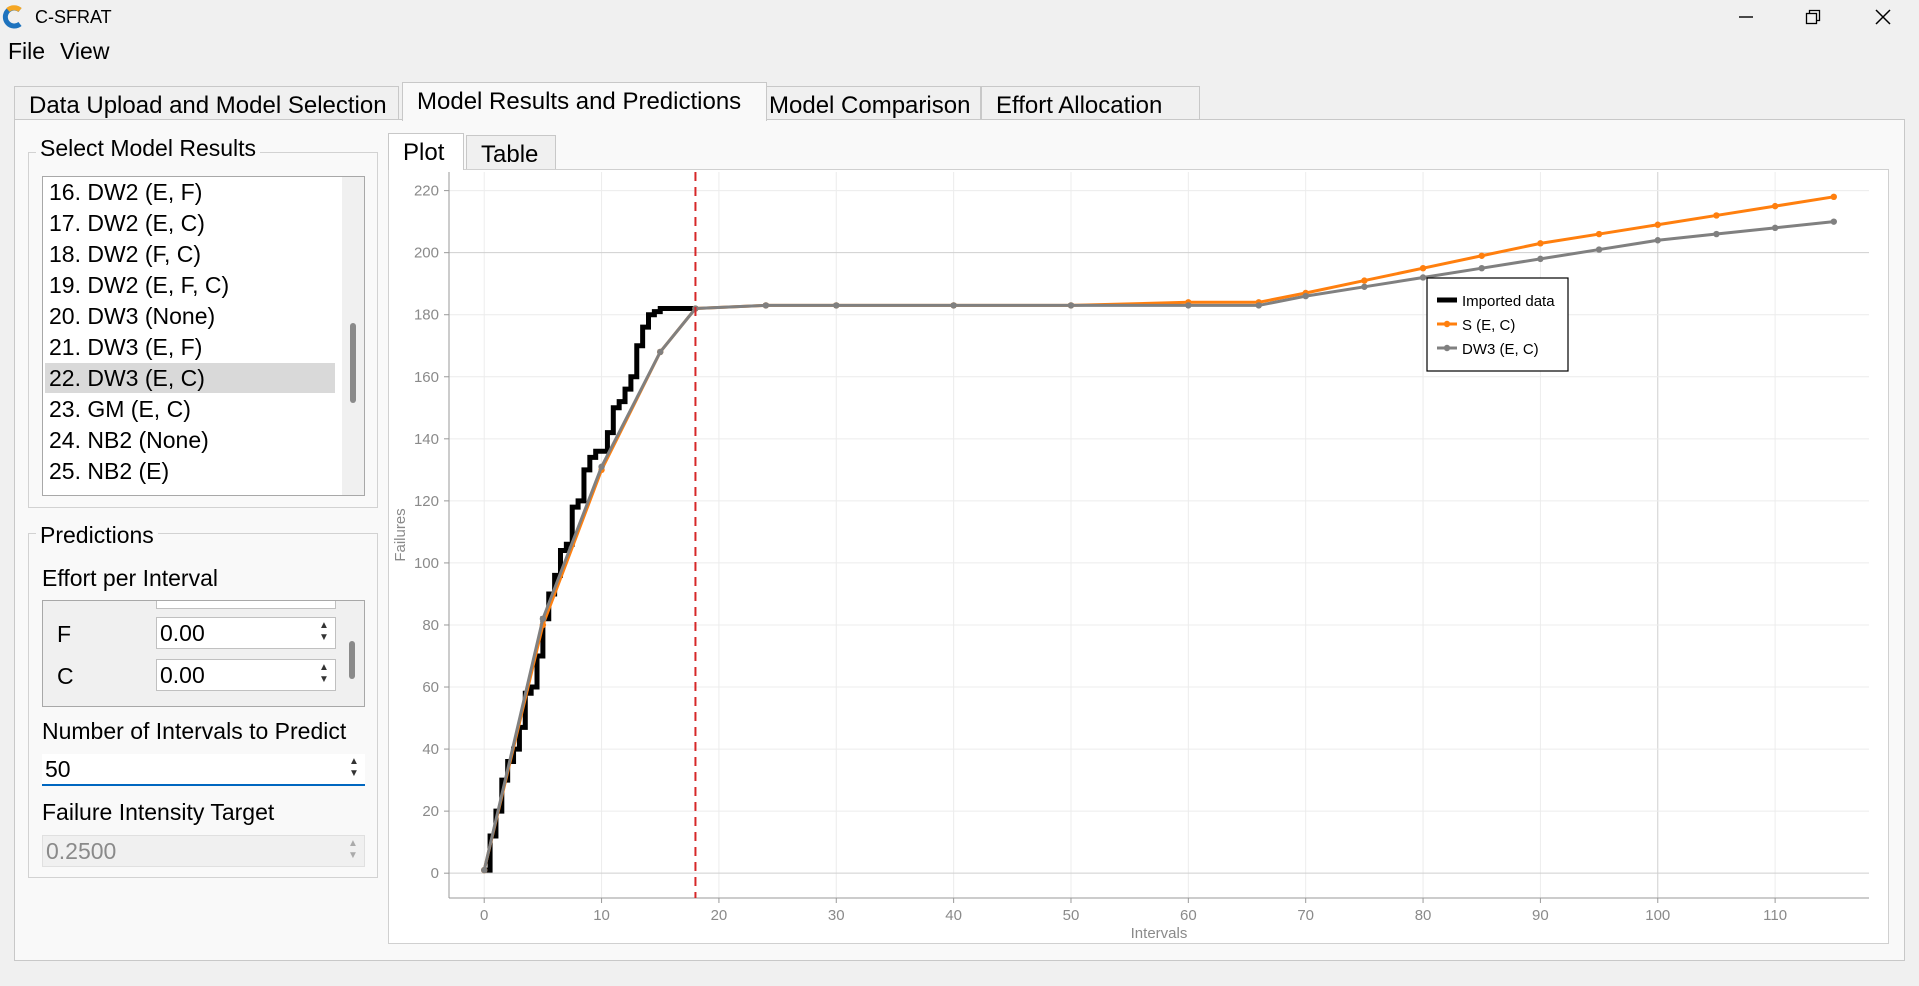 The image size is (1919, 986). I want to click on legend-marker, so click(1447, 324).